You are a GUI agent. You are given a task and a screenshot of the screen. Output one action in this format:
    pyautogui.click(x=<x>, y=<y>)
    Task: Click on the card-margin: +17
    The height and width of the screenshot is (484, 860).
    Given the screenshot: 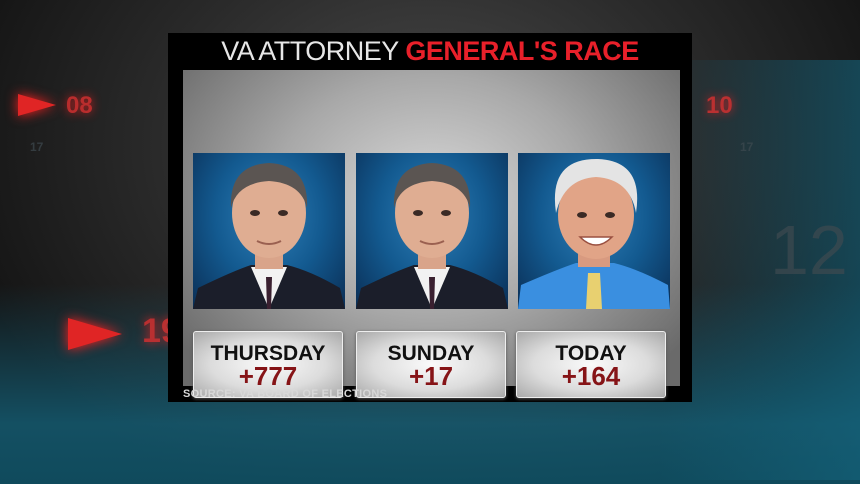 What is the action you would take?
    pyautogui.click(x=431, y=376)
    